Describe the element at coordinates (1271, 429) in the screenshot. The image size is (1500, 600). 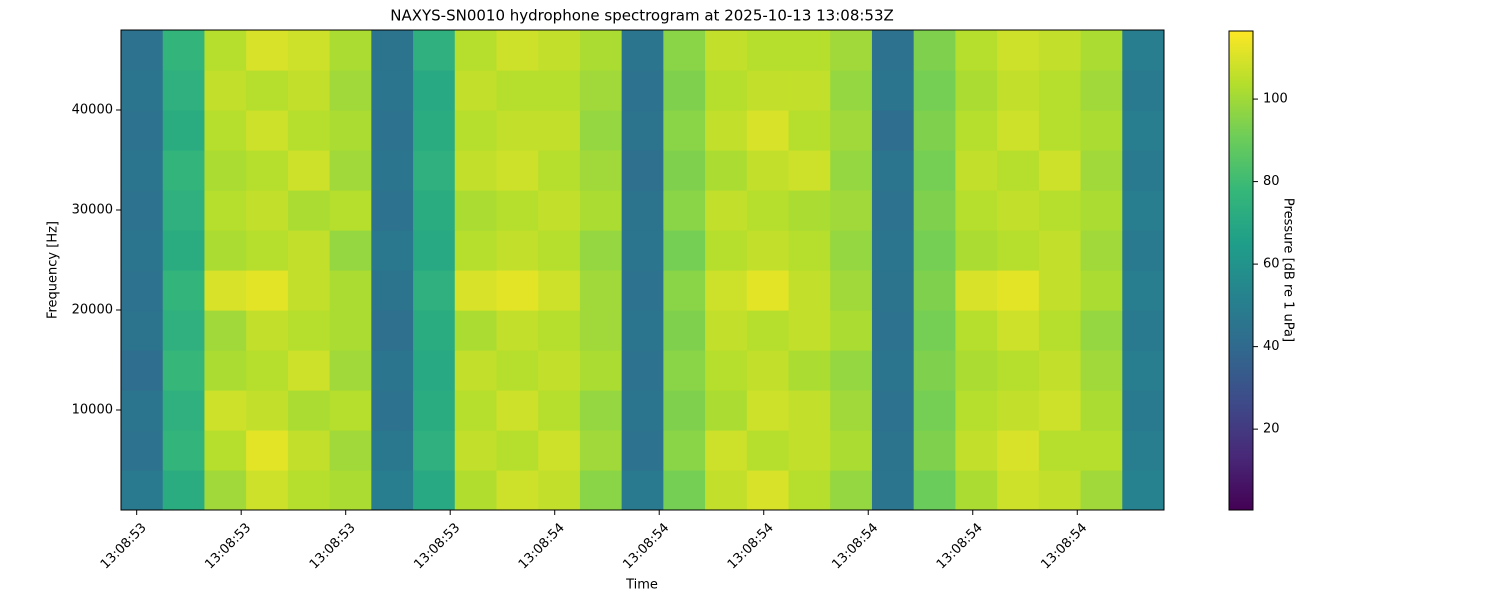
I see `colorbar-tick-label: 20` at that location.